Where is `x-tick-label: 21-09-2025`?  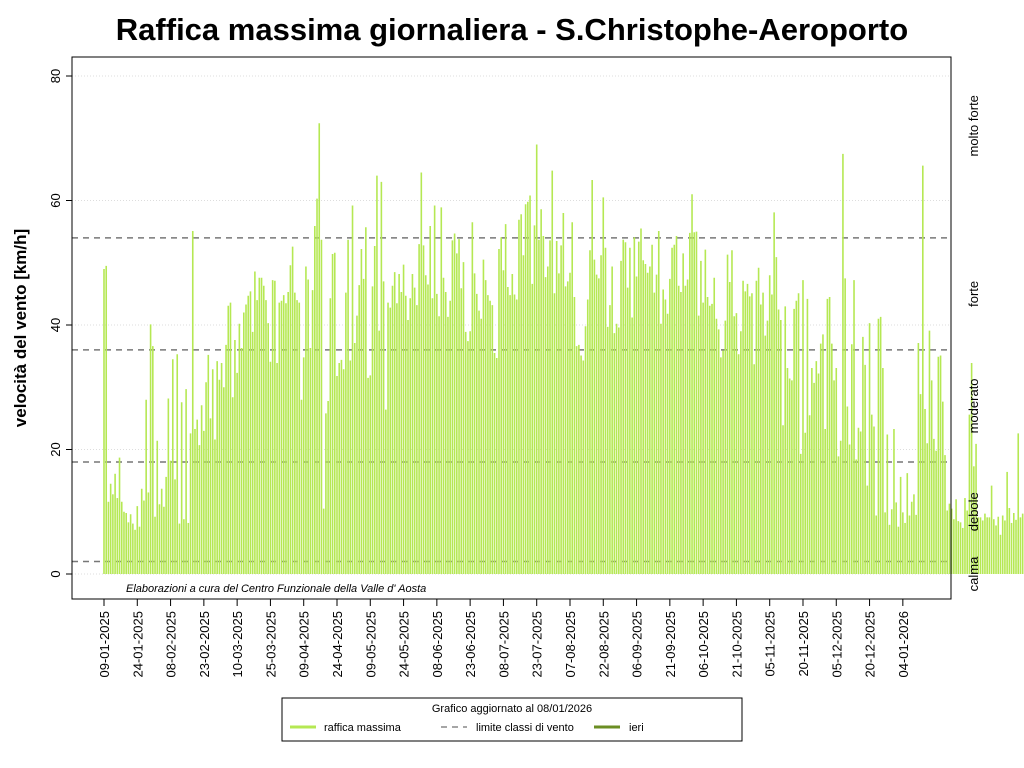
x-tick-label: 21-09-2025 is located at coordinates (670, 644).